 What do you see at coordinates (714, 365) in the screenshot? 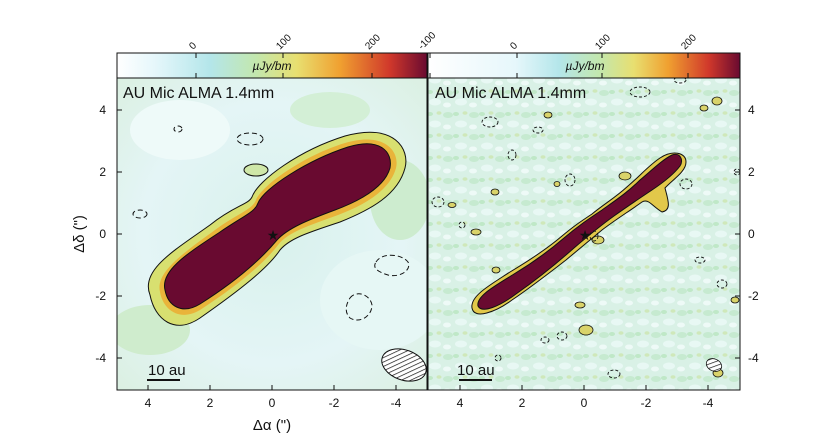
I see `beam-right` at bounding box center [714, 365].